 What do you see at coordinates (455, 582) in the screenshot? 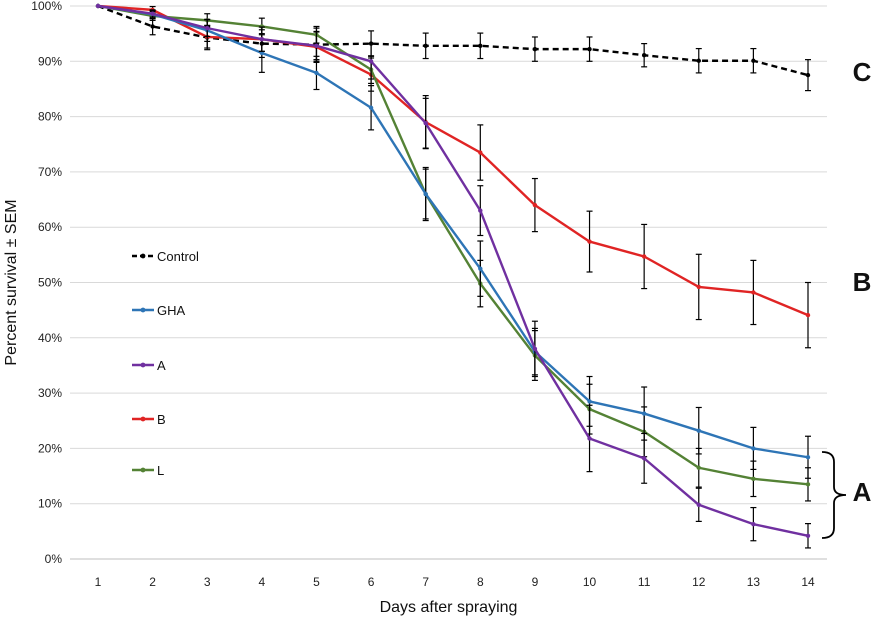
I see `x-tick-labels: 1 2 3 4 5 6 7 8 9 10 11 12 13 14` at bounding box center [455, 582].